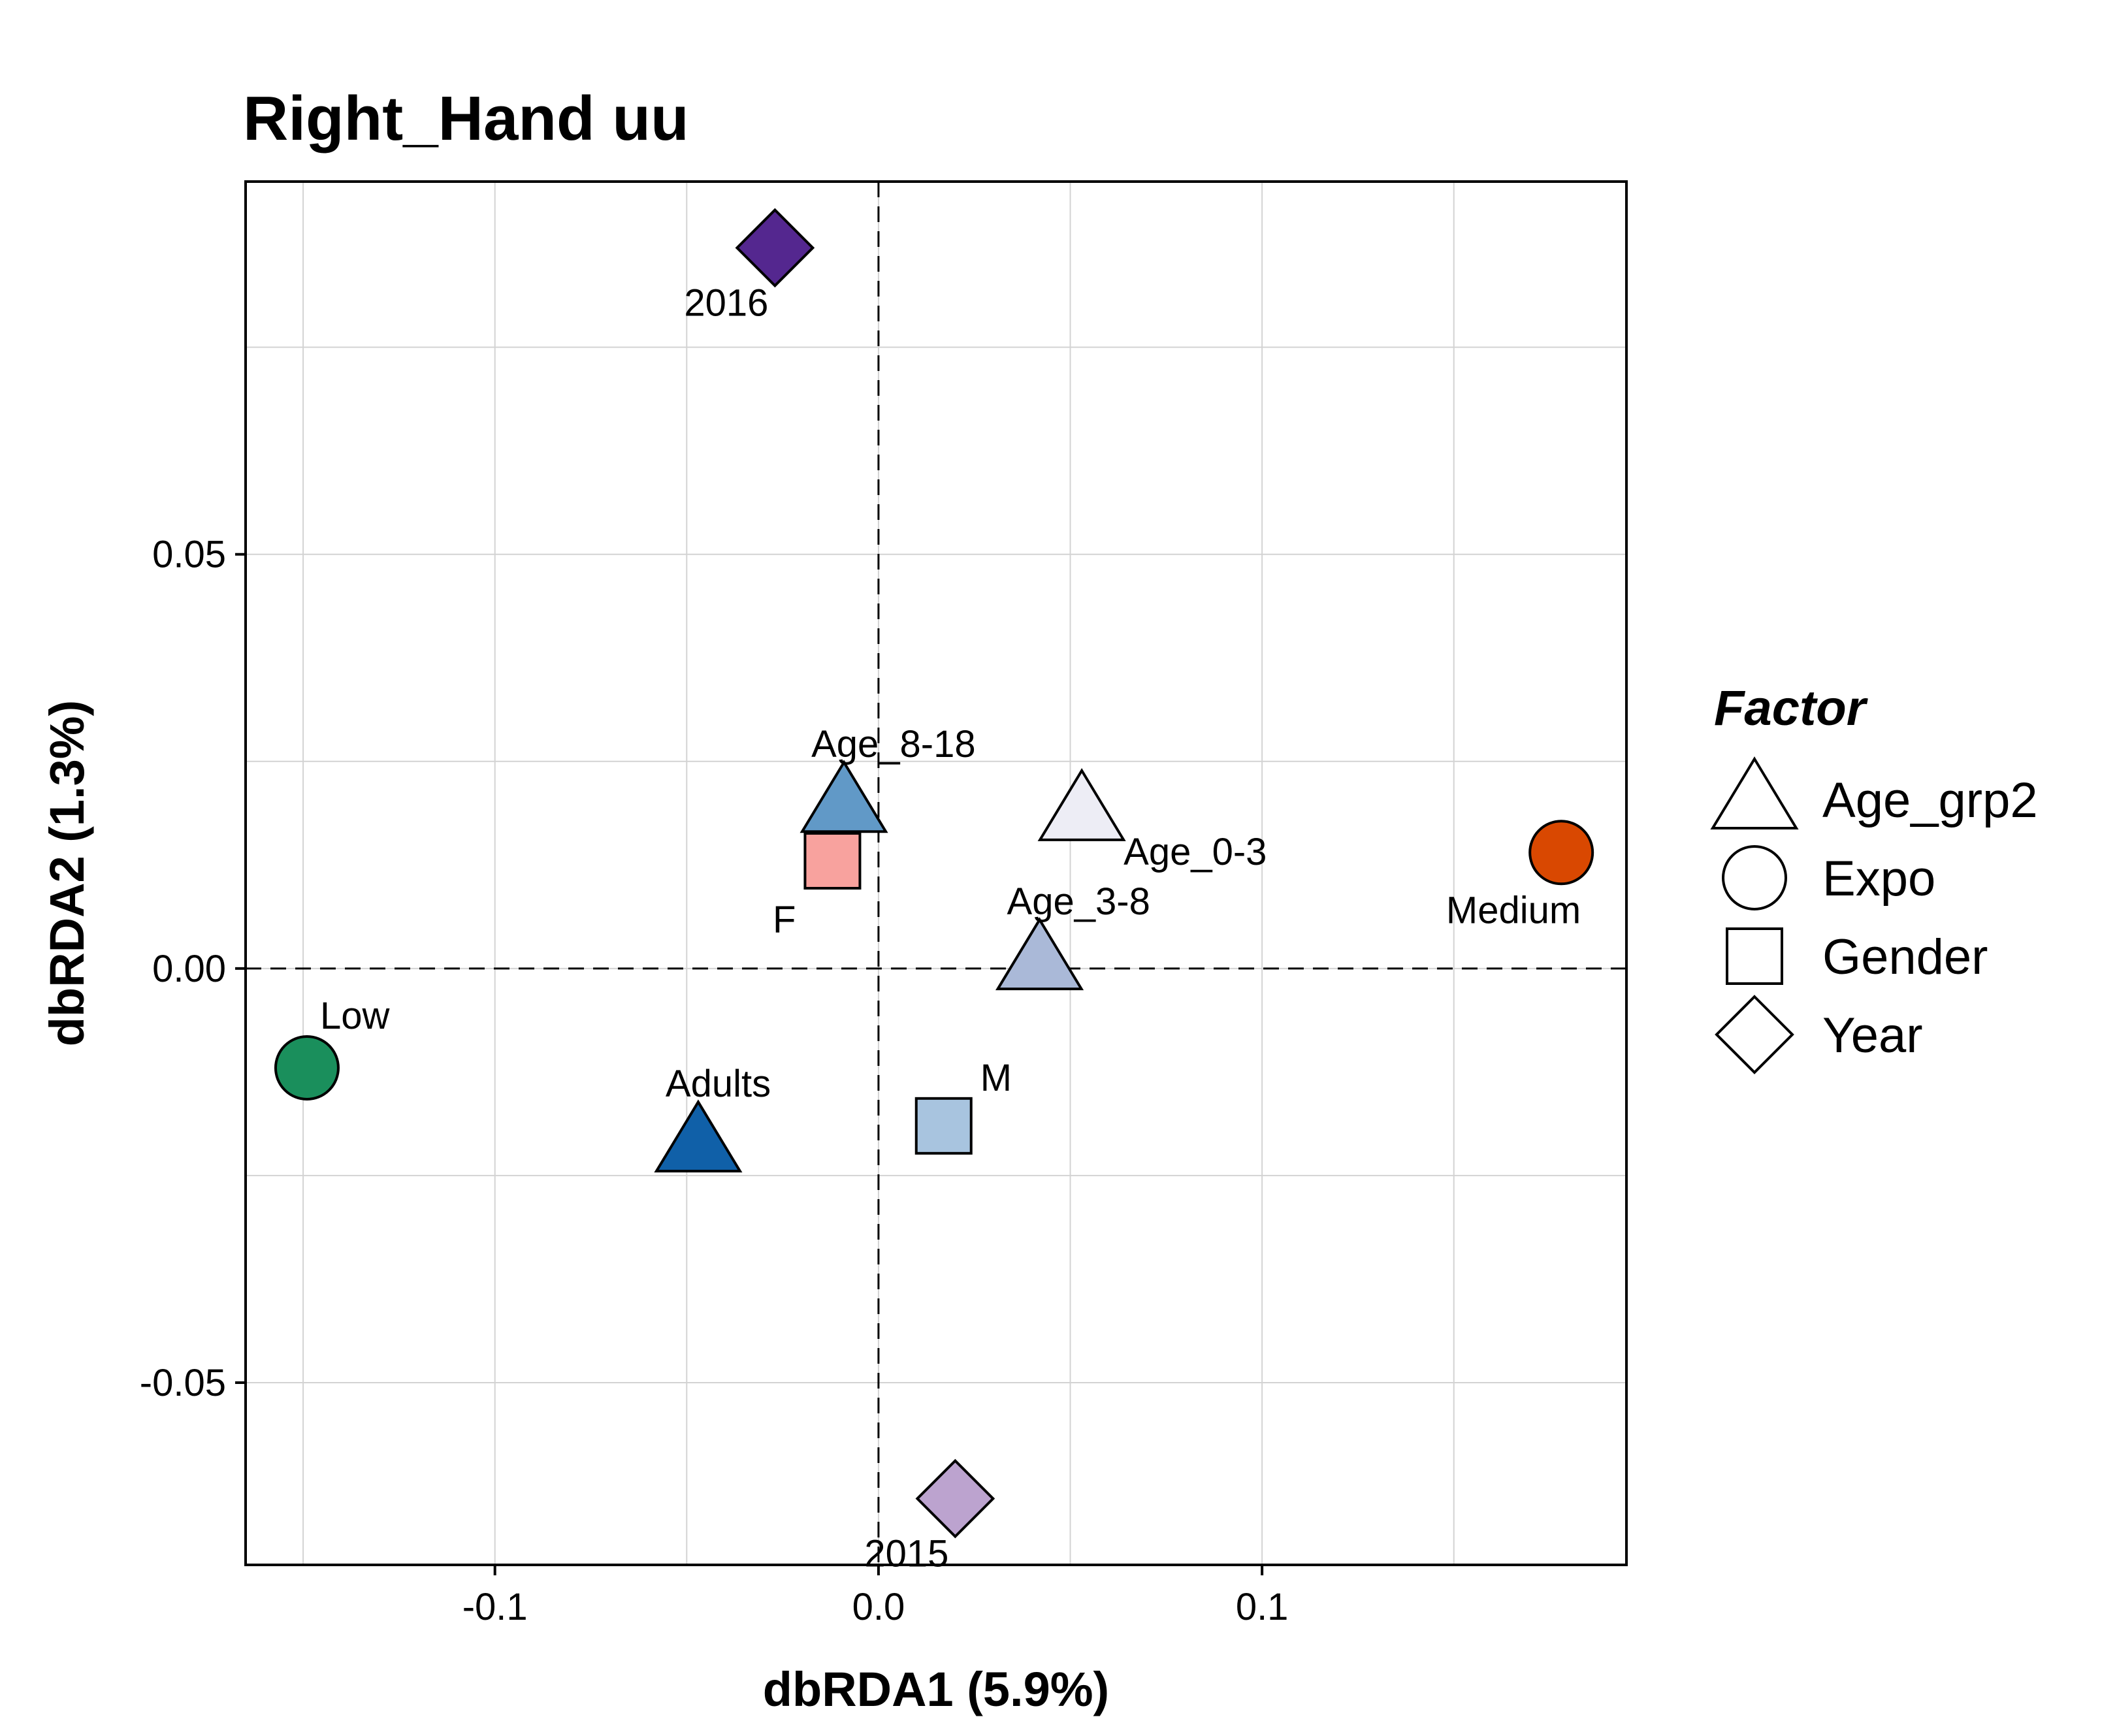 The height and width of the screenshot is (1736, 2117). Describe the element at coordinates (1078, 901) in the screenshot. I see `point-label-age-3-8: Age_3-8` at that location.